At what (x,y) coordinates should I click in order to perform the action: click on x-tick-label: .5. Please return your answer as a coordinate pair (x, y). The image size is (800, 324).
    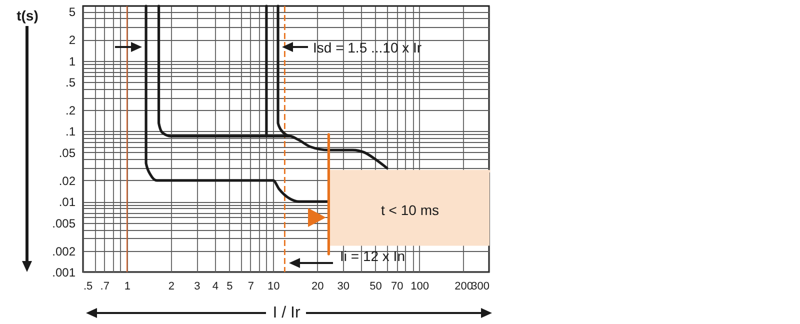
    Looking at the image, I should click on (88, 286).